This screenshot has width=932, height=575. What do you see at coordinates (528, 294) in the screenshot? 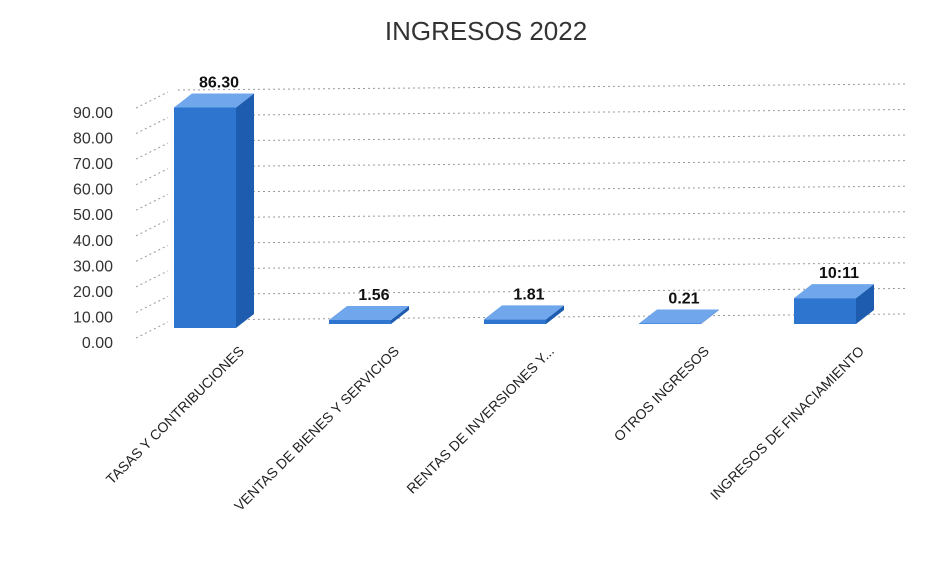
I see `data-label: 1.81` at bounding box center [528, 294].